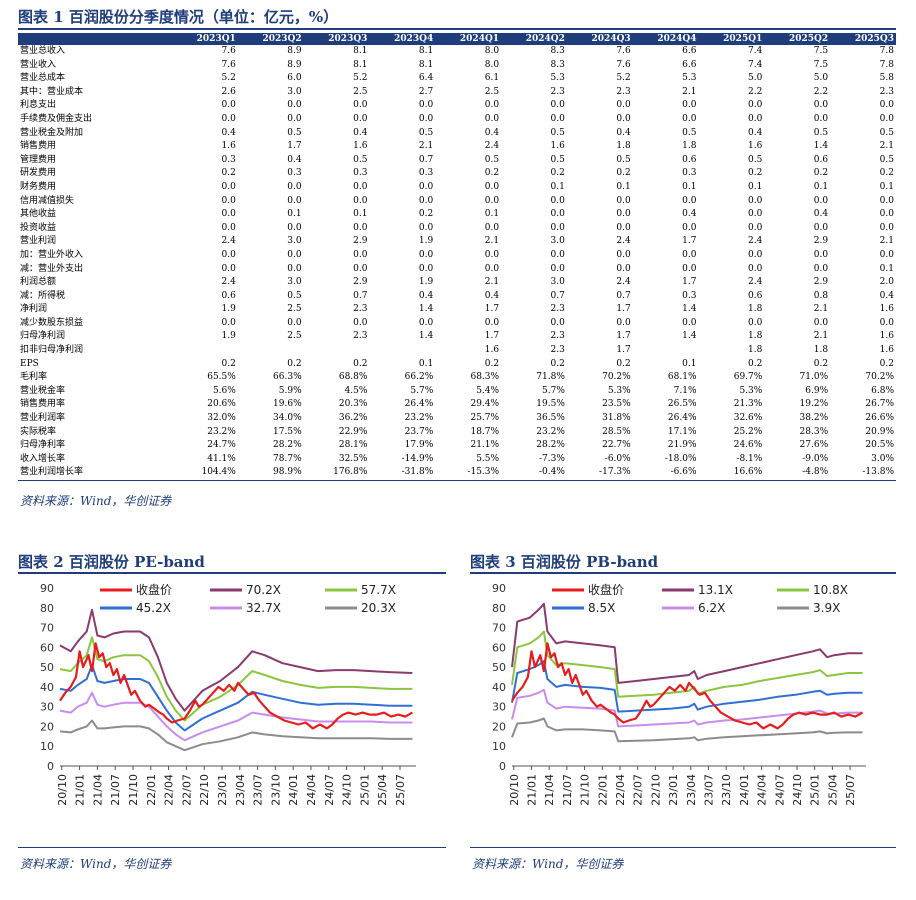 The width and height of the screenshot is (916, 900). What do you see at coordinates (673, 790) in the screenshot?
I see `pb-xtick-label: 23/01` at bounding box center [673, 790].